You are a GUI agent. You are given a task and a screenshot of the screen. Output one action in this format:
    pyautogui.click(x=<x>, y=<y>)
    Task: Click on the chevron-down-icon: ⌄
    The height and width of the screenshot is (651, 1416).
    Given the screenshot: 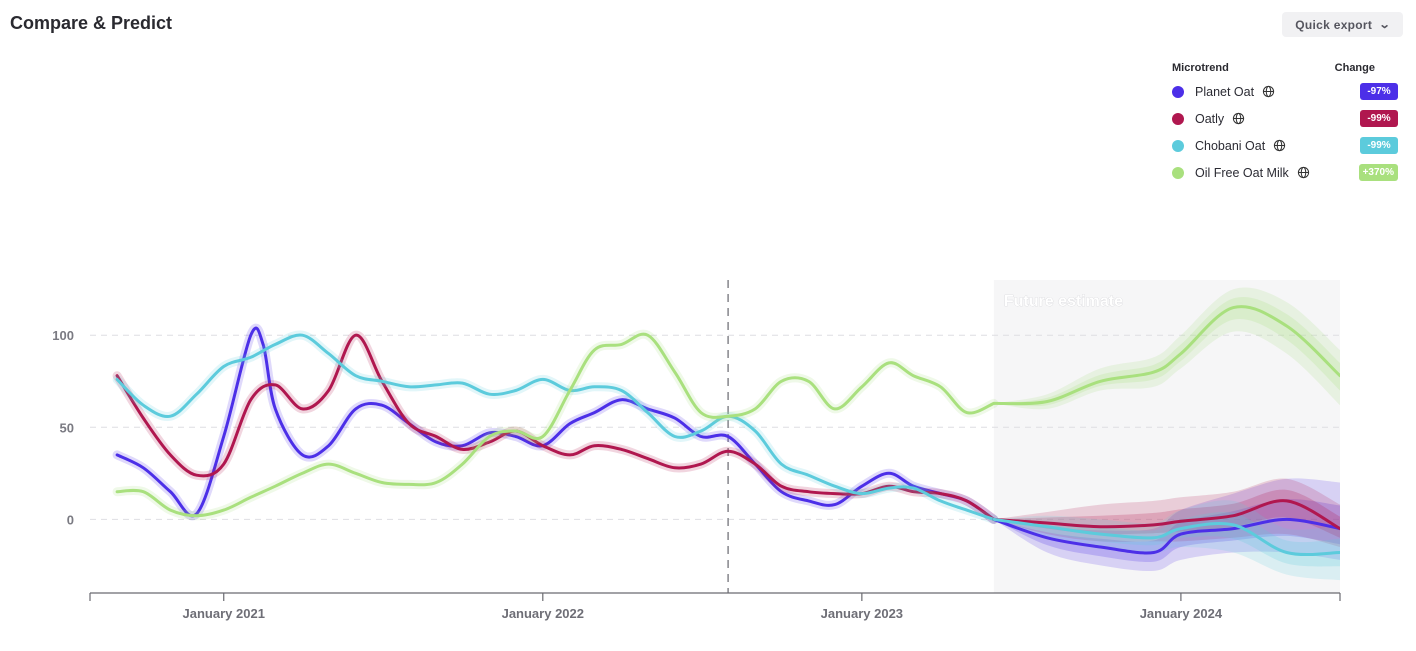 What is the action you would take?
    pyautogui.click(x=1385, y=25)
    